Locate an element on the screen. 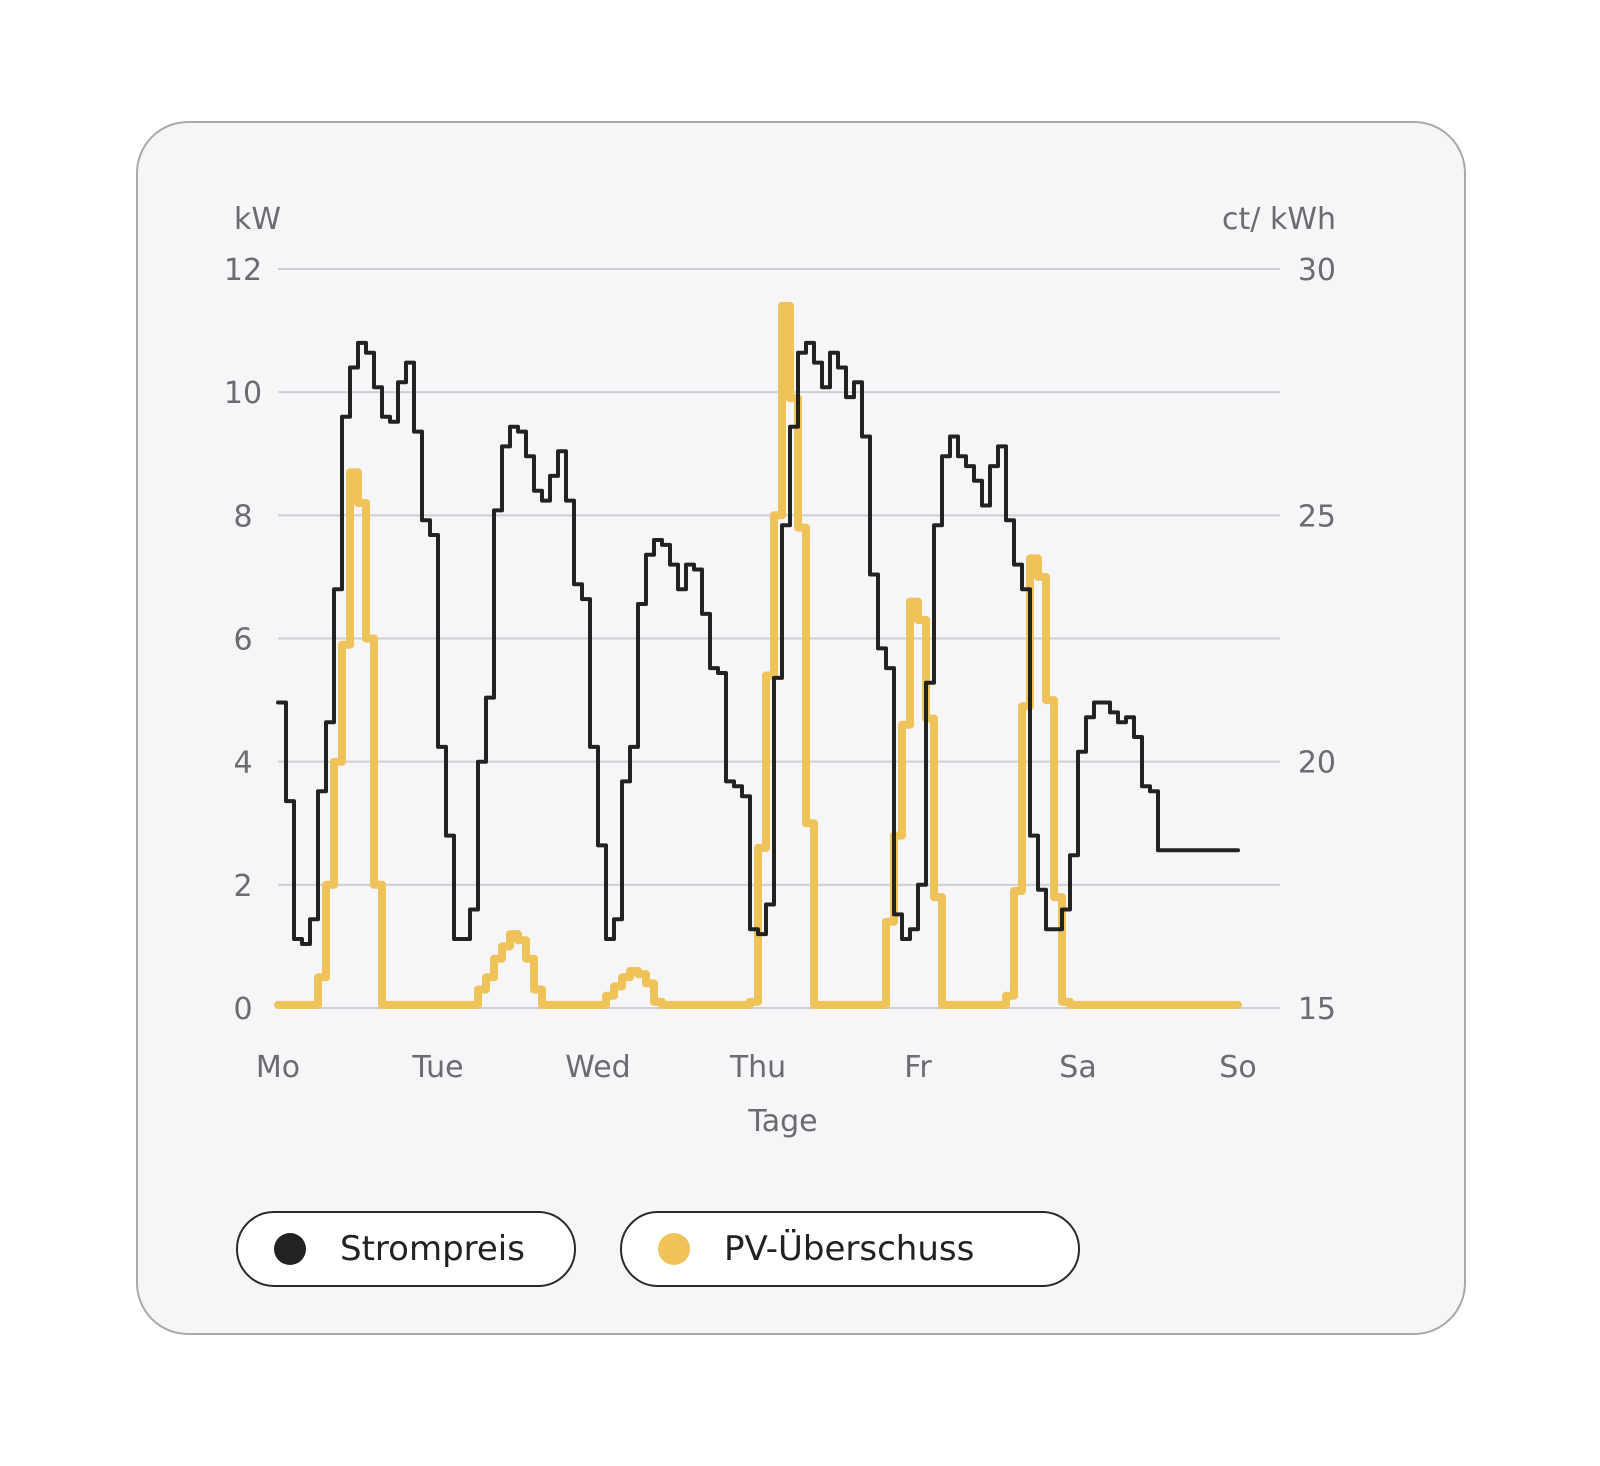 This screenshot has height=1466, width=1600. legend-strompreis: Strompreis is located at coordinates (406, 1249).